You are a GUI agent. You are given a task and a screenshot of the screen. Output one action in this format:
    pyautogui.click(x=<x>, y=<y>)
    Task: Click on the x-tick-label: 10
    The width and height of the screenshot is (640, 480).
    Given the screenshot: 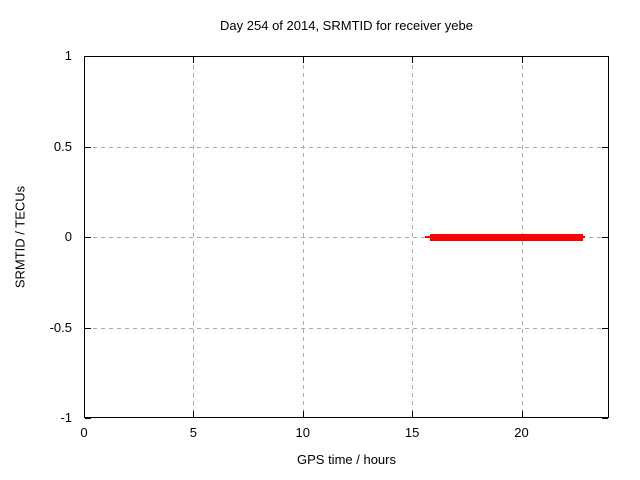 What is the action you would take?
    pyautogui.click(x=302, y=432)
    